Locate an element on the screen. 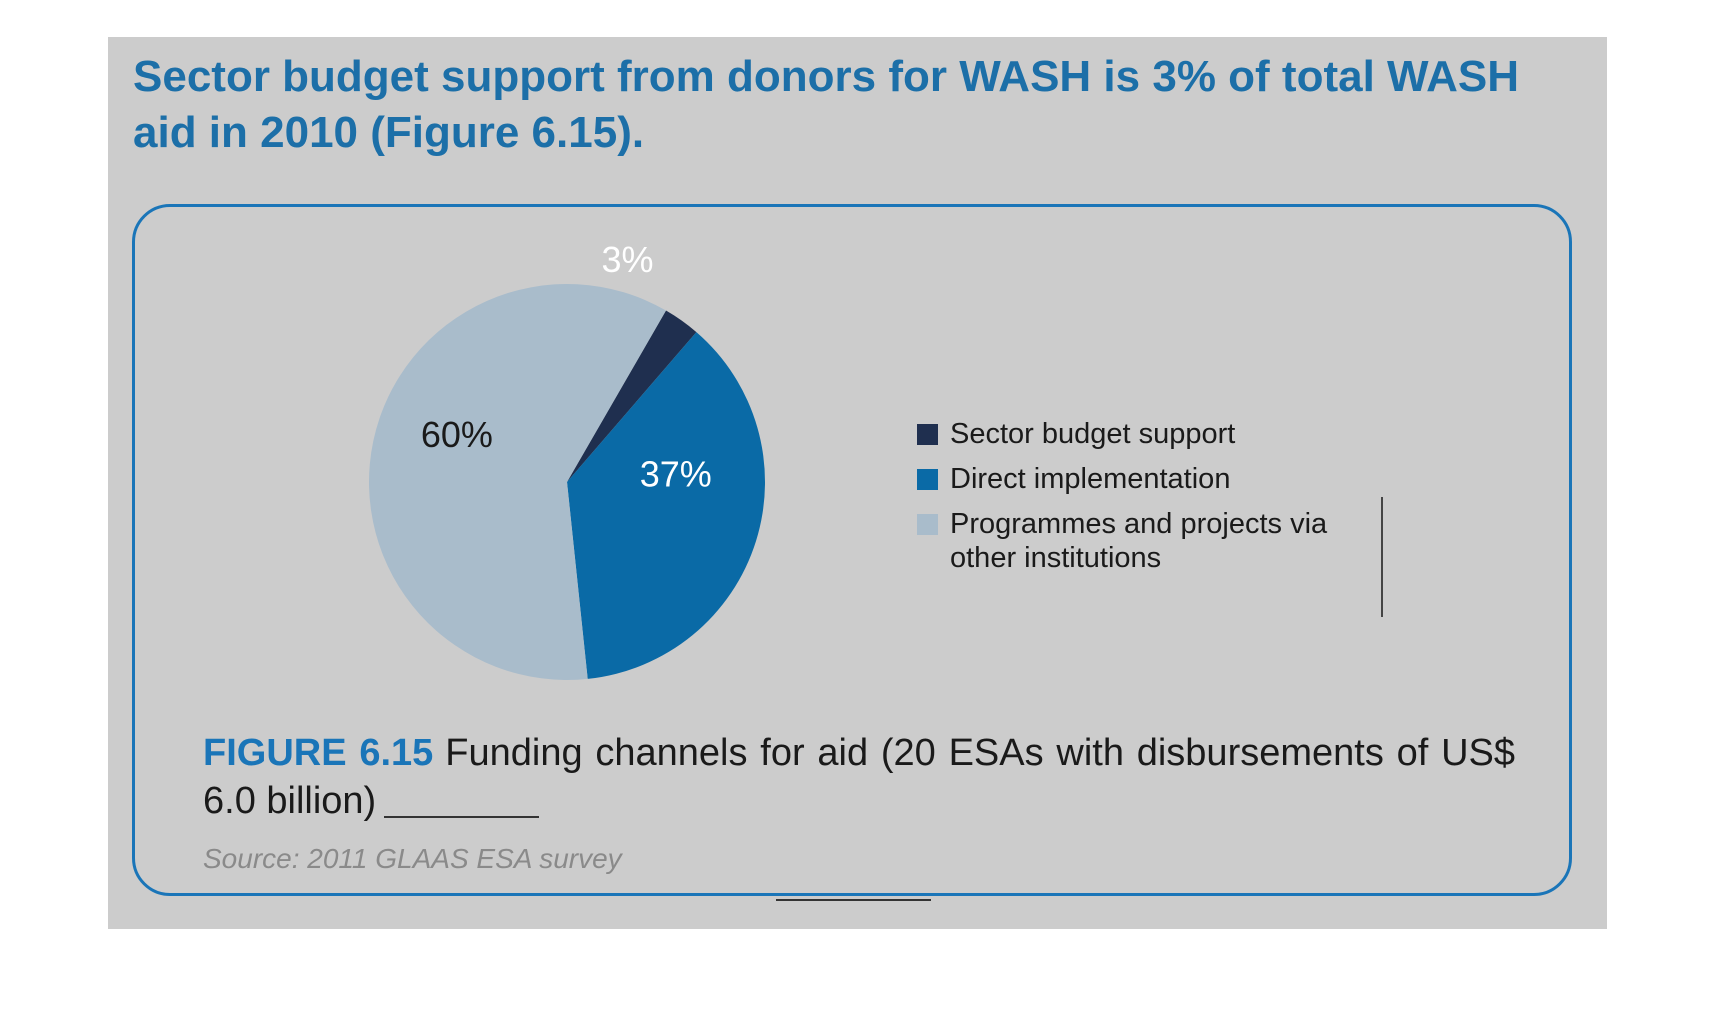  legend-label-direct-implementation: Direct implementation is located at coordinates (1090, 479).